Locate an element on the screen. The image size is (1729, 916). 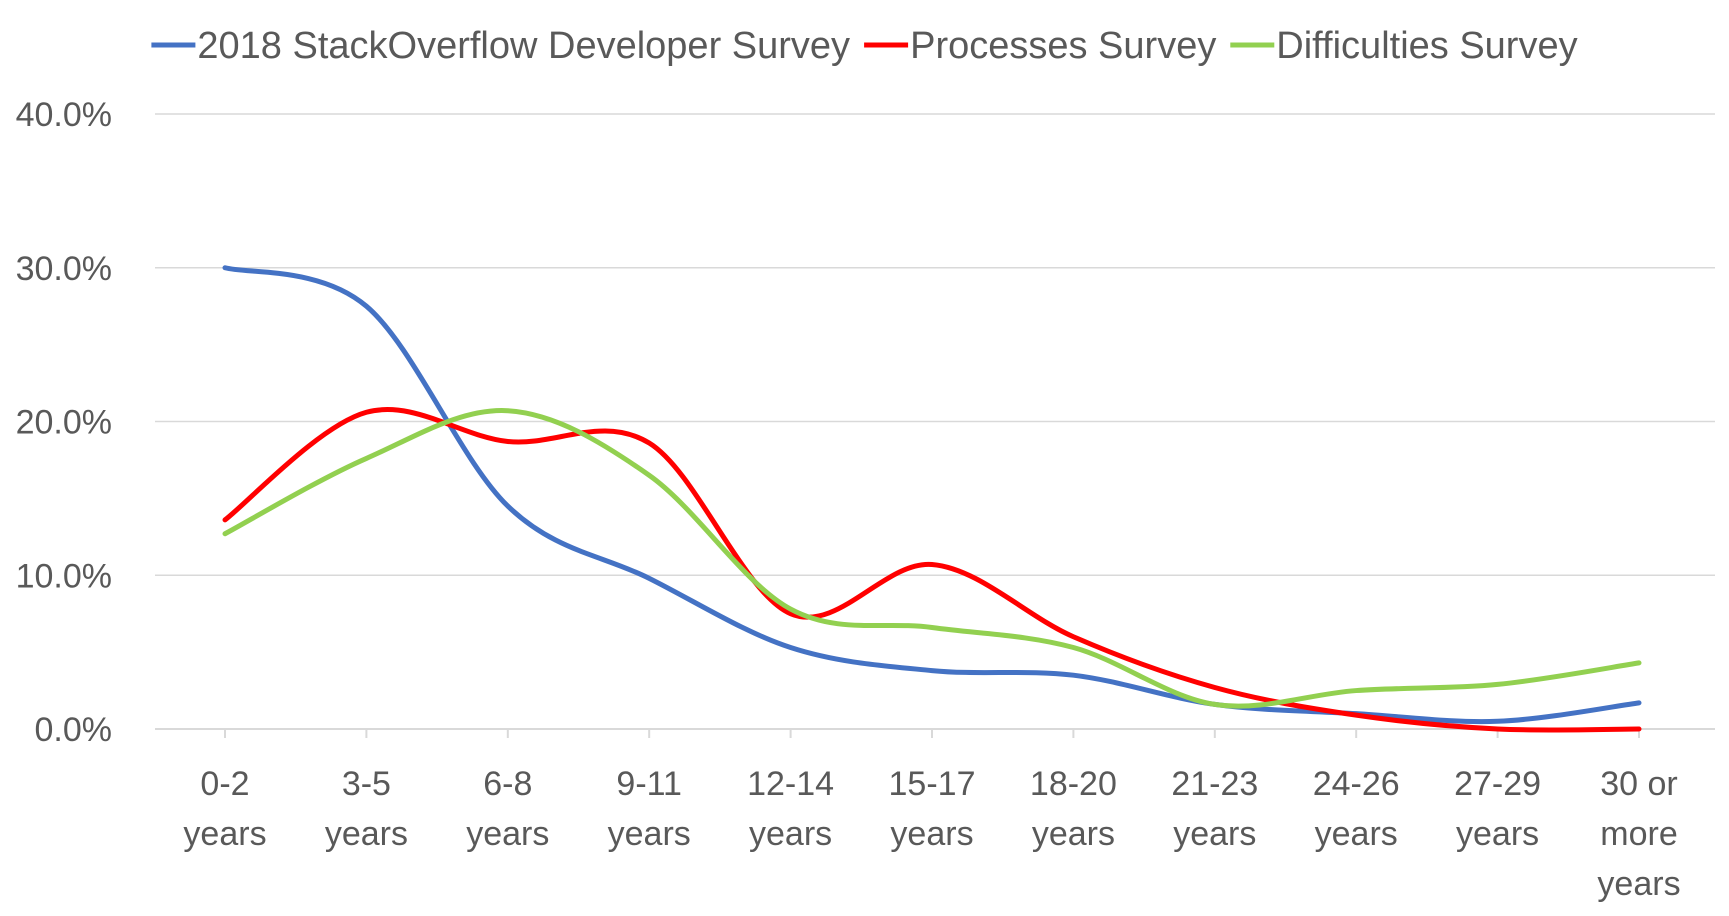
x-tick-label-line: more is located at coordinates (1638, 834).